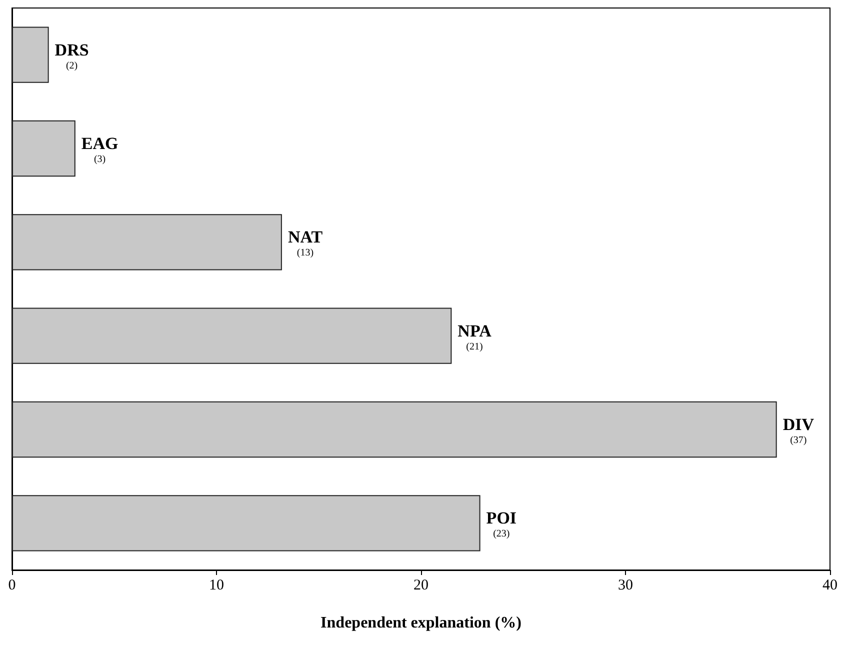 Image resolution: width=843 pixels, height=655 pixels. What do you see at coordinates (625, 586) in the screenshot?
I see `x-tick-label: 30` at bounding box center [625, 586].